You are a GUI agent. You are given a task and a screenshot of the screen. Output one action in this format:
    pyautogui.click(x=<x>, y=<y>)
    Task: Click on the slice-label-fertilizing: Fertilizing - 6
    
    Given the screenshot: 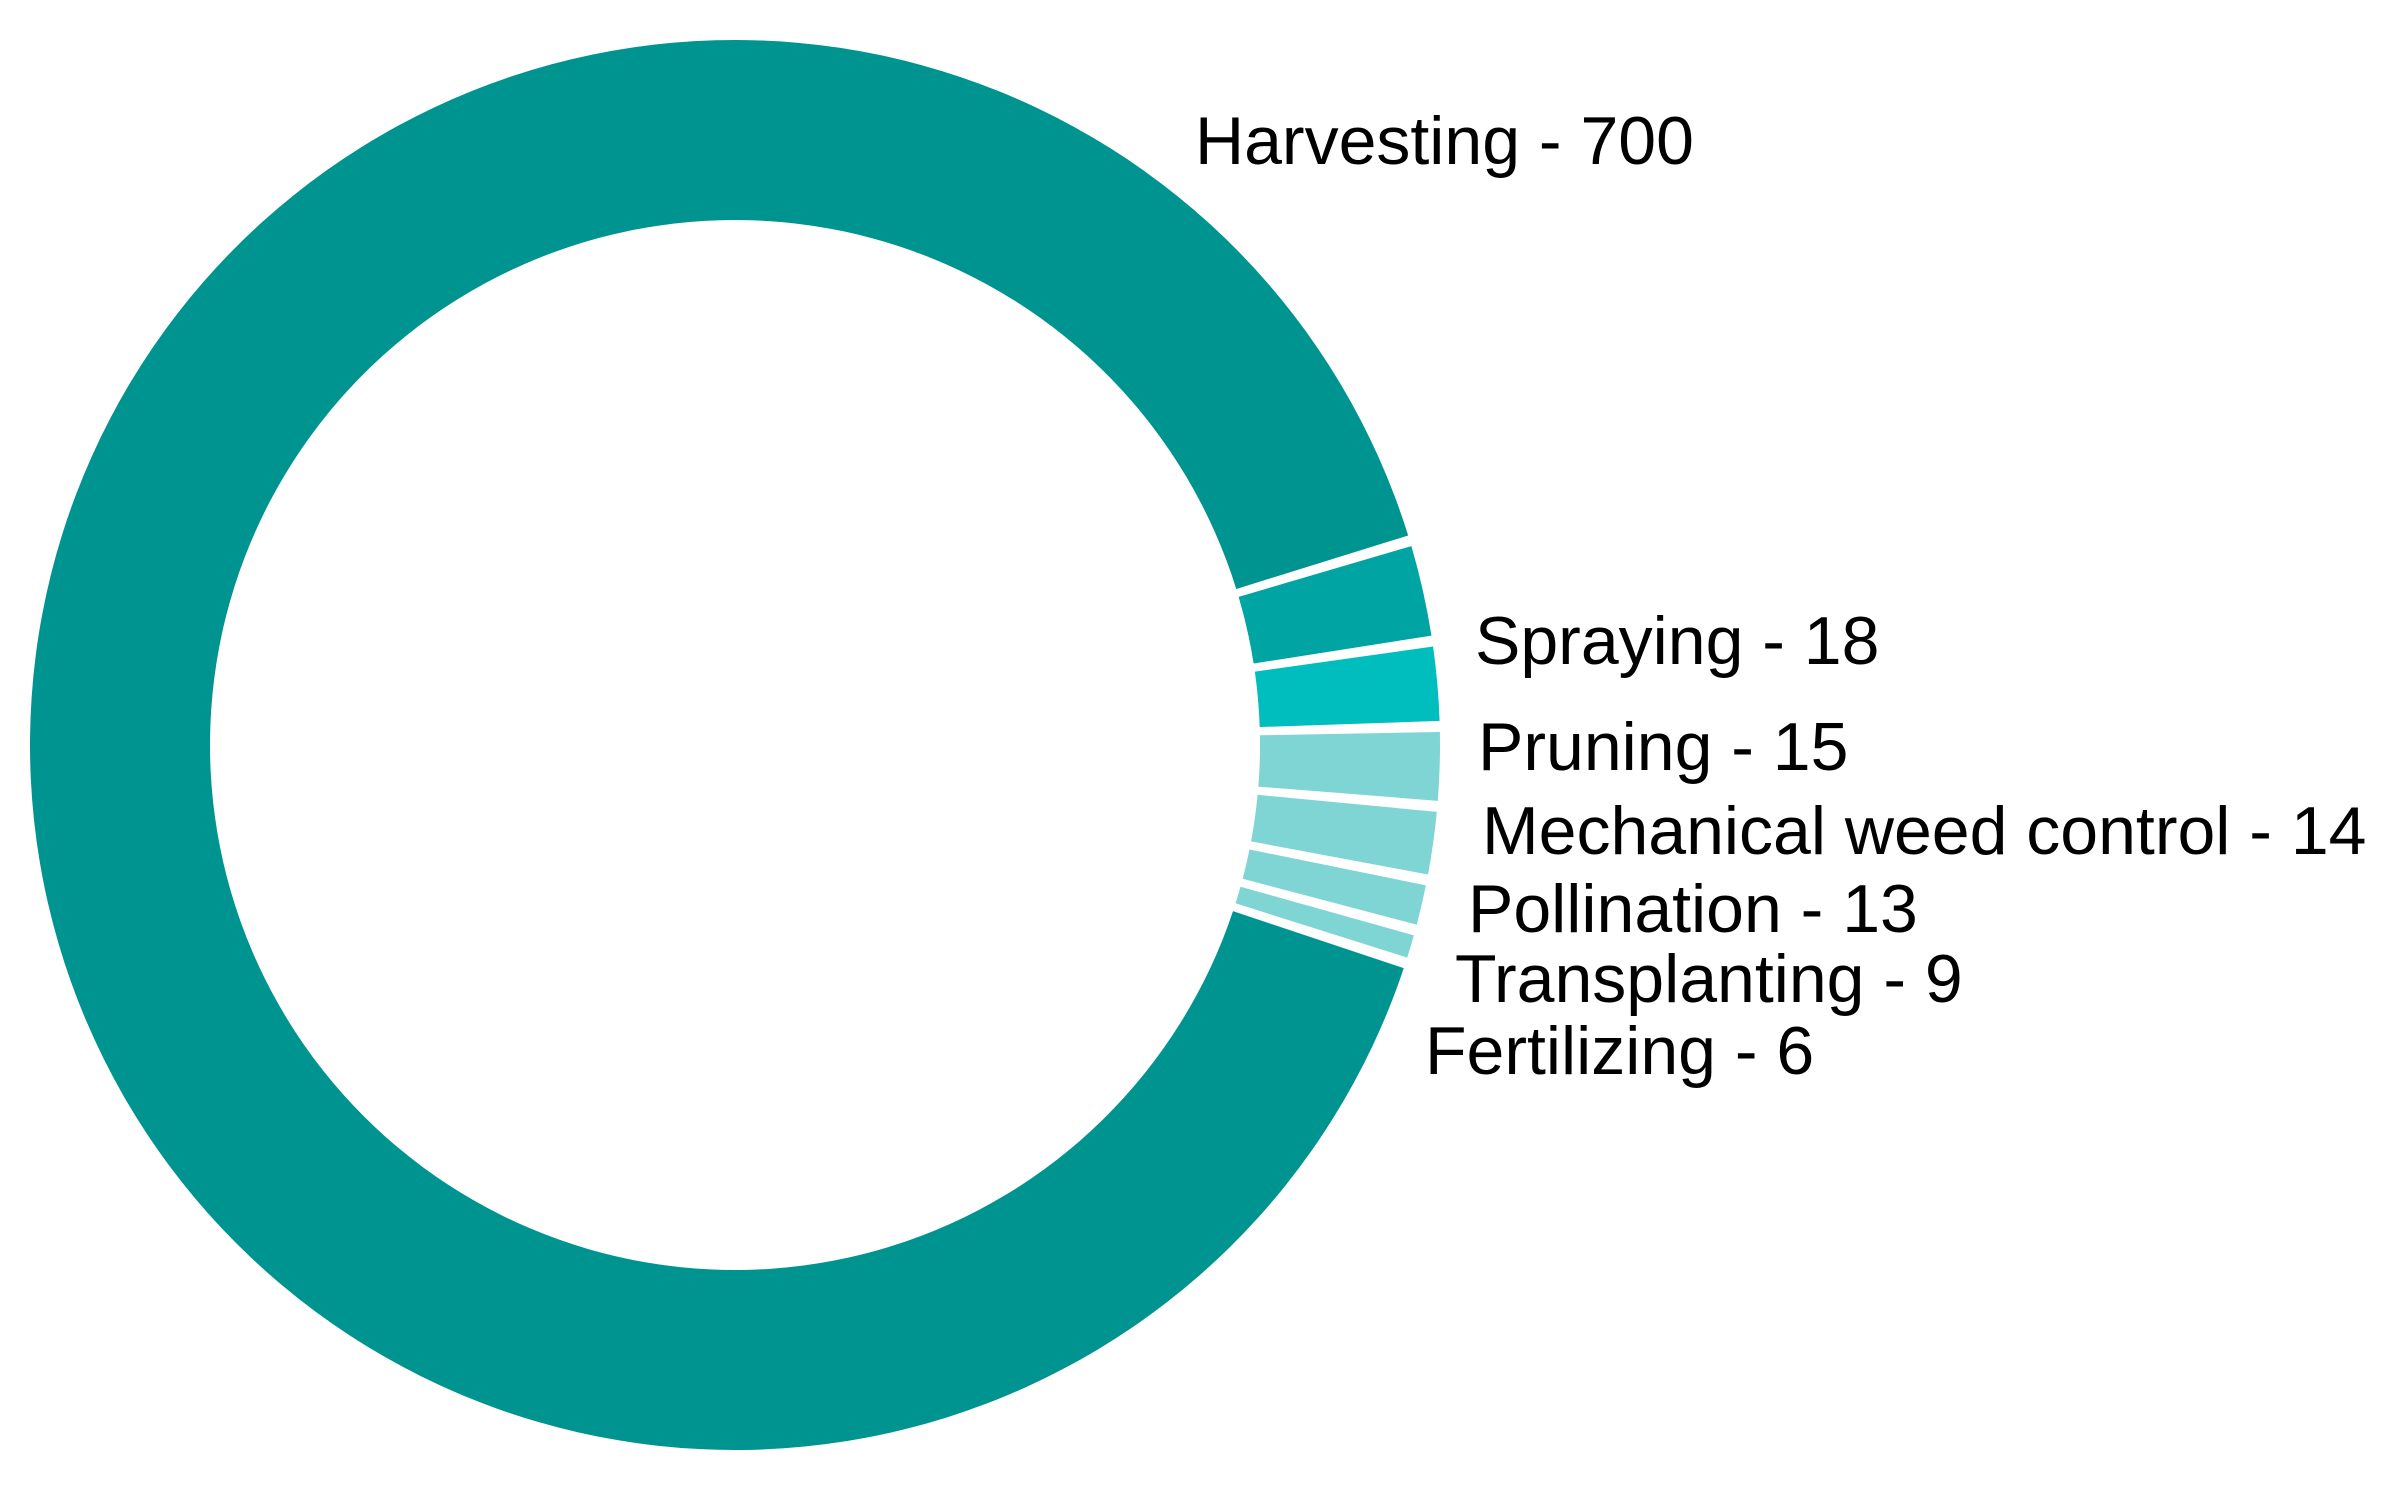 What is the action you would take?
    pyautogui.click(x=1619, y=1051)
    